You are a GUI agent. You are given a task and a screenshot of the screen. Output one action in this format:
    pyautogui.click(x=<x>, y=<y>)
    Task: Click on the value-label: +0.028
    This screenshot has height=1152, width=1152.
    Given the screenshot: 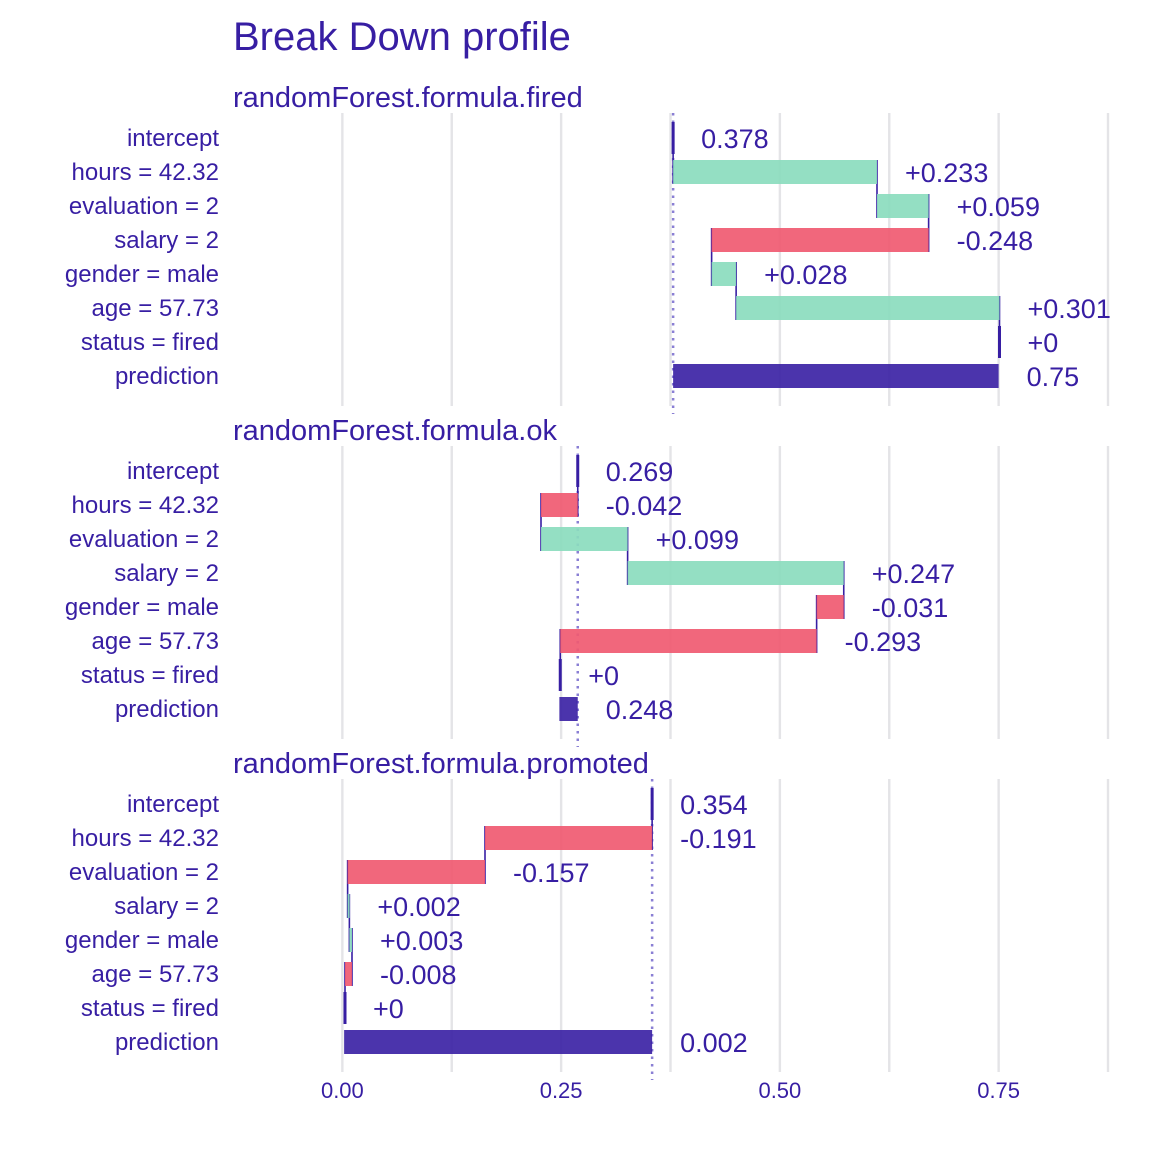 What is the action you would take?
    pyautogui.click(x=805, y=275)
    